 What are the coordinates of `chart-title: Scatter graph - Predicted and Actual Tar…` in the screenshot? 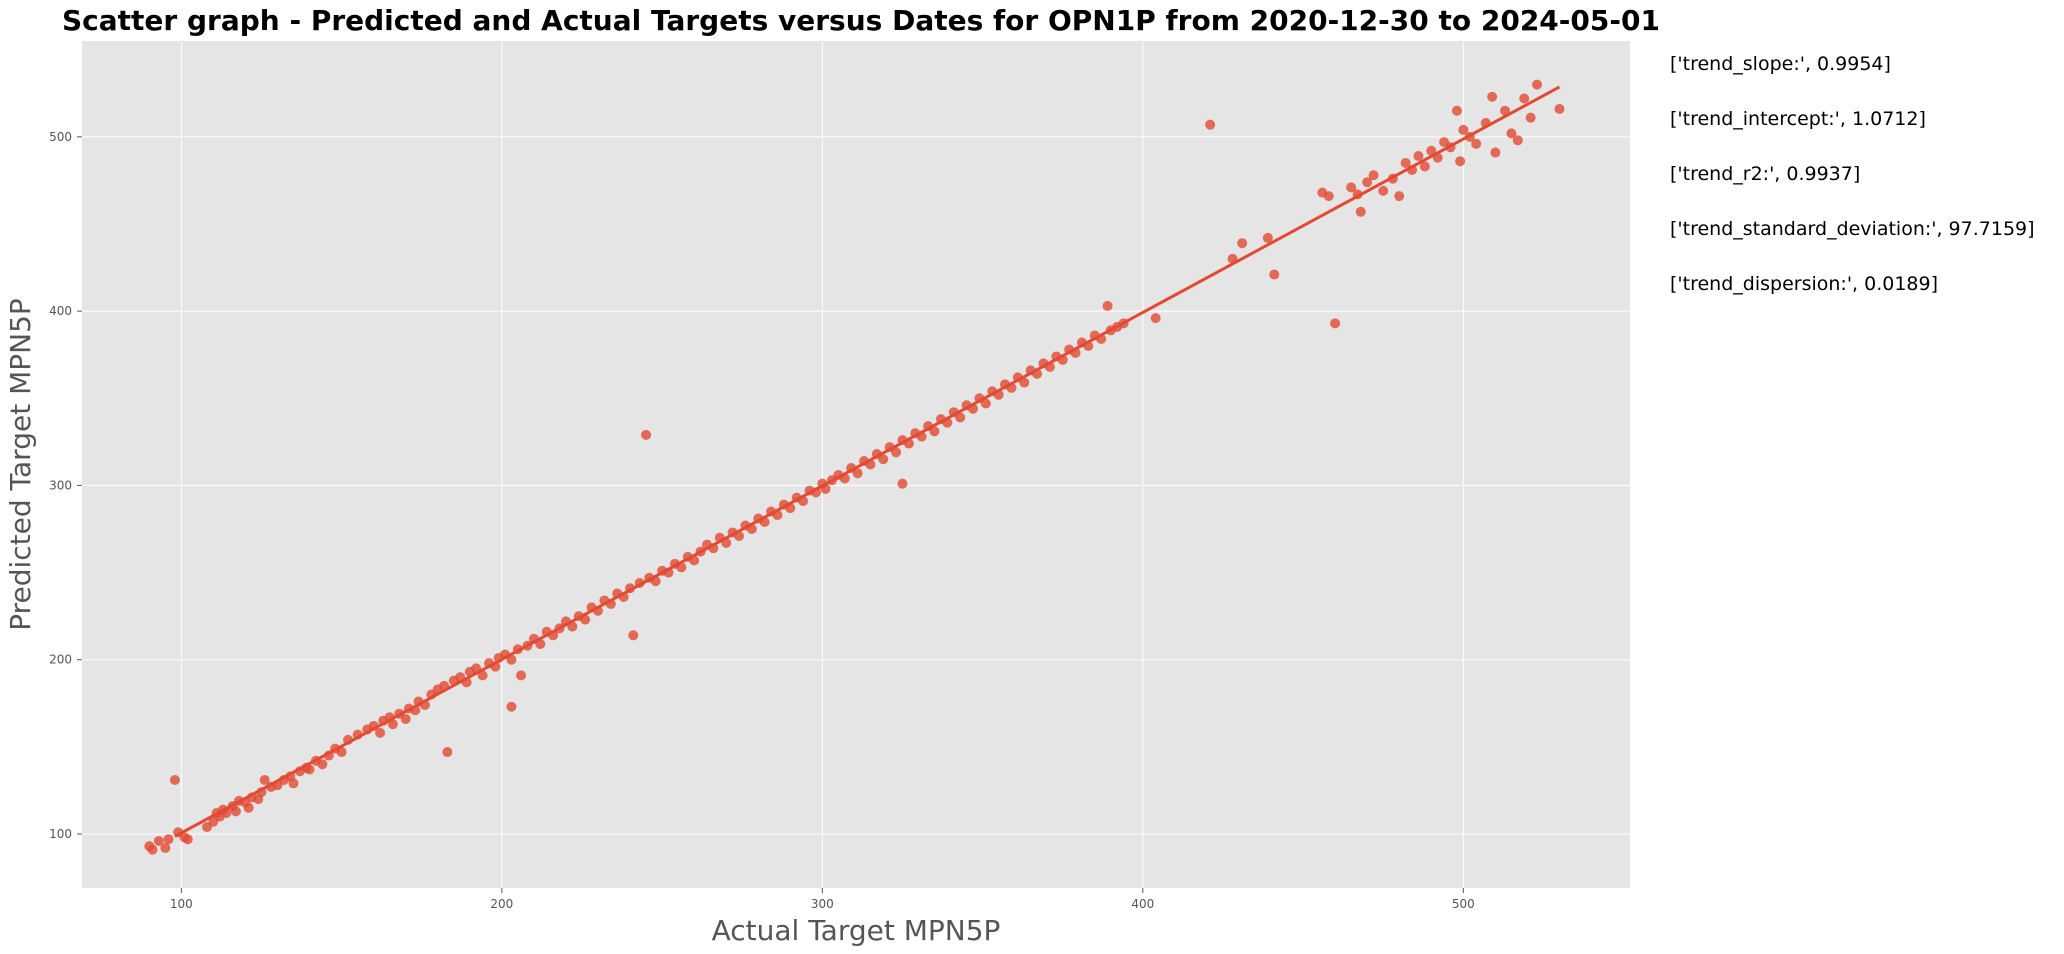 It's located at (861, 20).